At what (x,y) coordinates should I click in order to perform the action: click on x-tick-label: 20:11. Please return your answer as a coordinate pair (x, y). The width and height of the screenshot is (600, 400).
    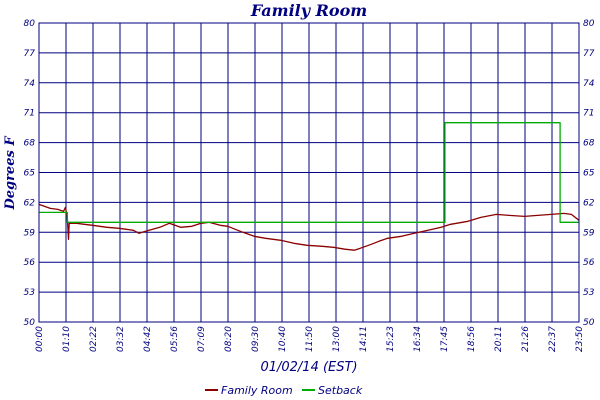
    Looking at the image, I should click on (499, 339).